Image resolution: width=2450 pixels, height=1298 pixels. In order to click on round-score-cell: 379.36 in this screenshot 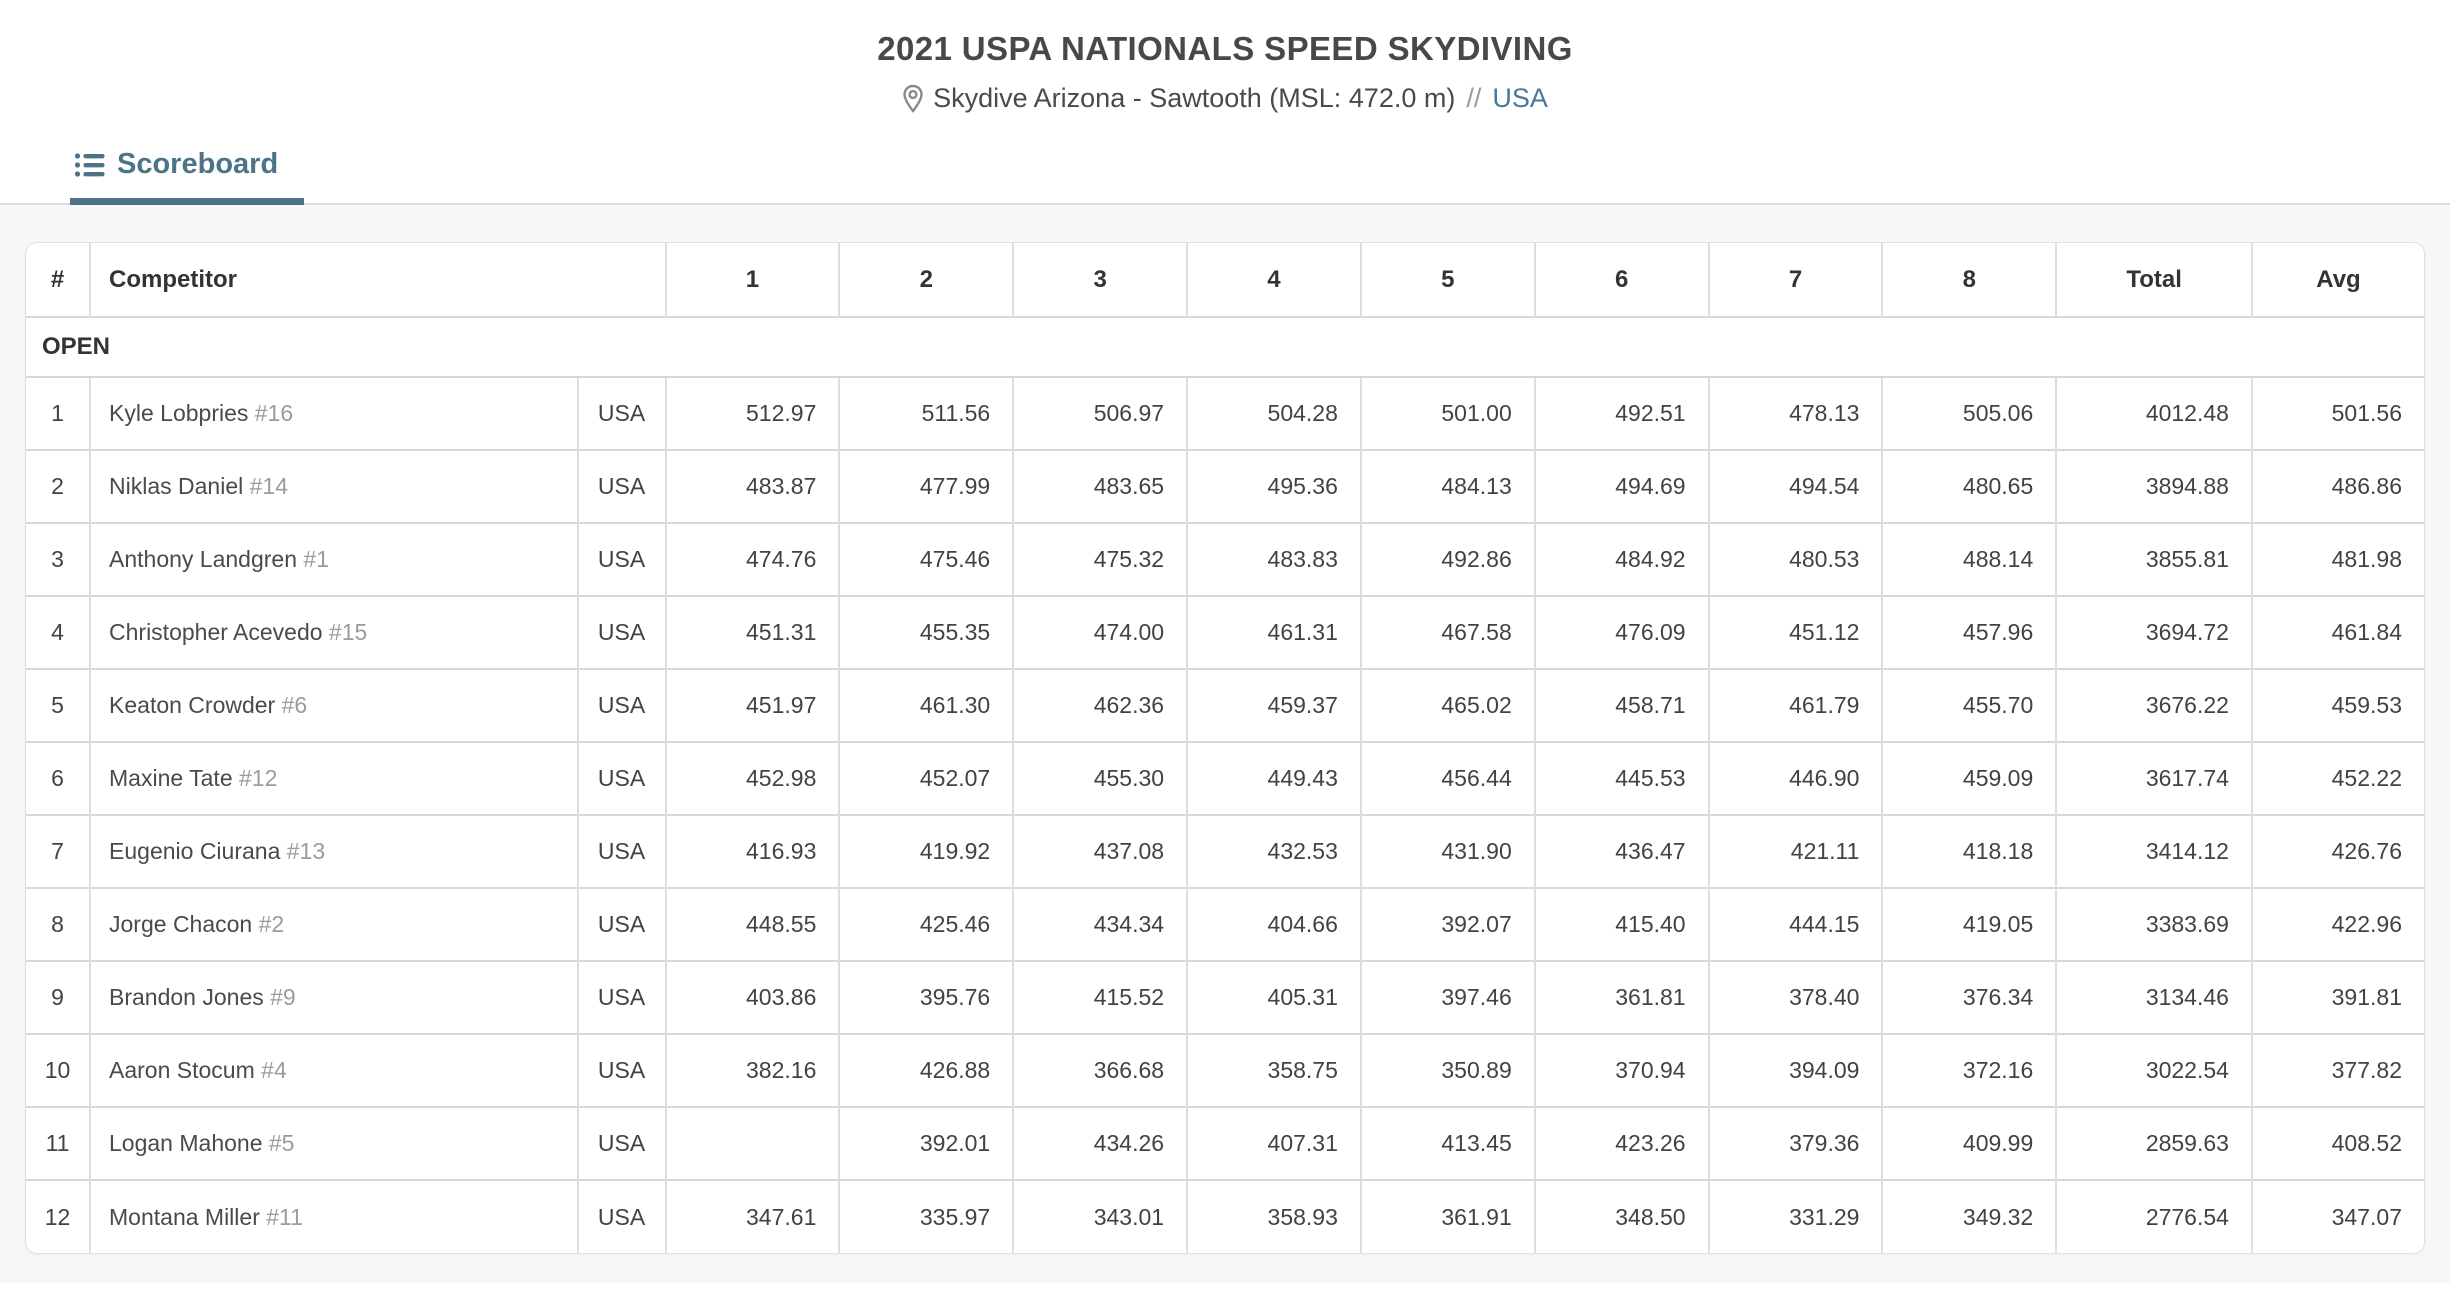, I will do `click(1795, 1143)`.